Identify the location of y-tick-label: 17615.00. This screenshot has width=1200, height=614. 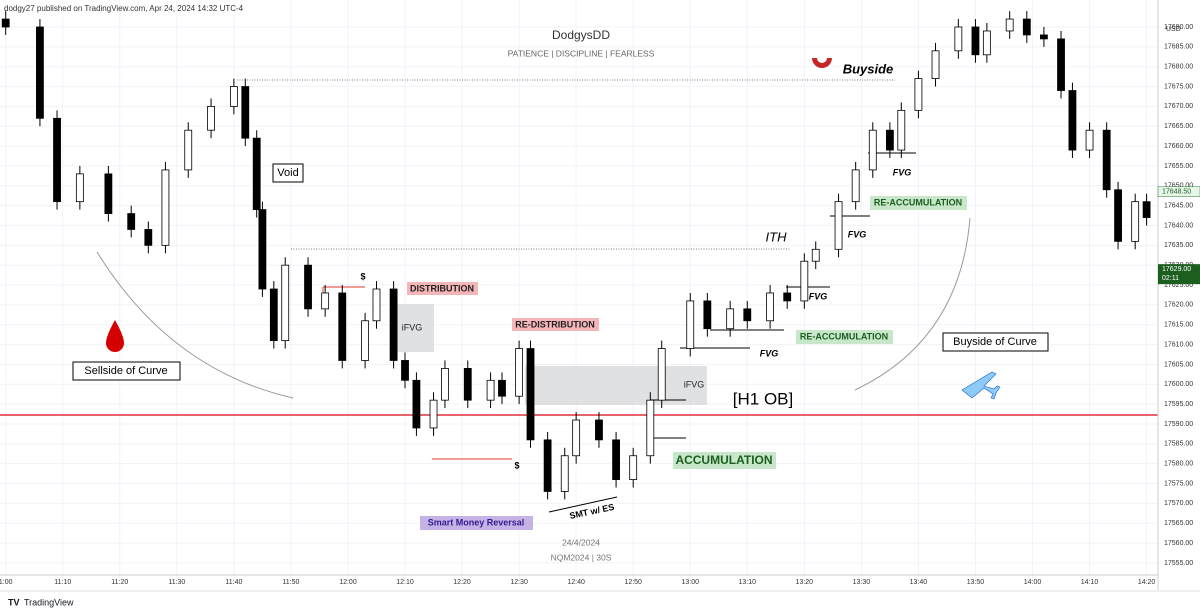
(1178, 325).